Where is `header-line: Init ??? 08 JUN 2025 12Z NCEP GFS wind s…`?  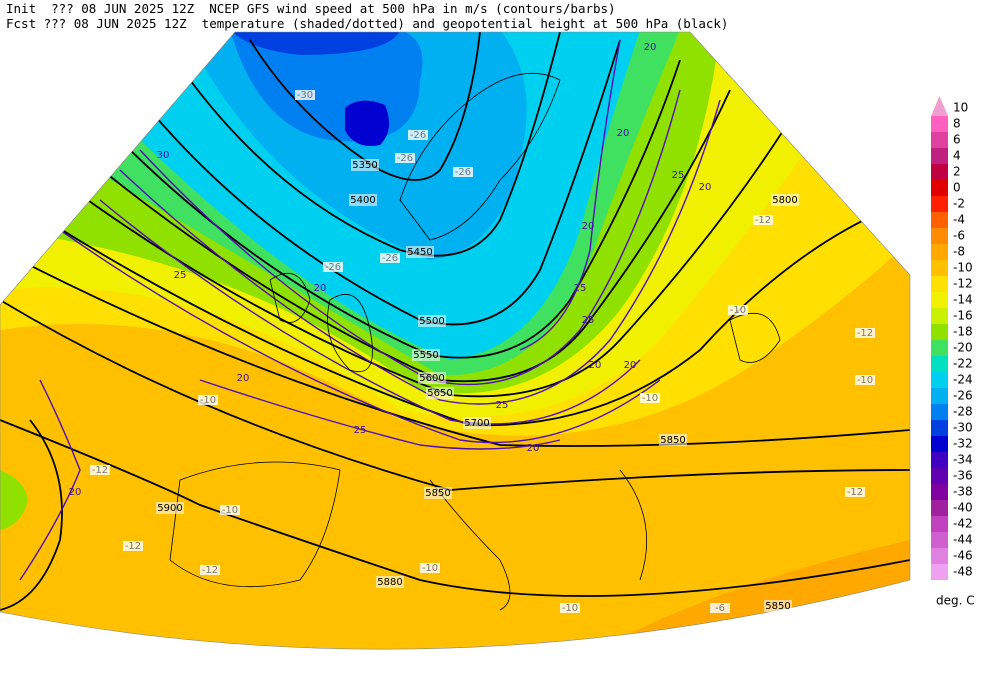 header-line: Init ??? 08 JUN 2025 12Z NCEP GFS wind s… is located at coordinates (311, 8).